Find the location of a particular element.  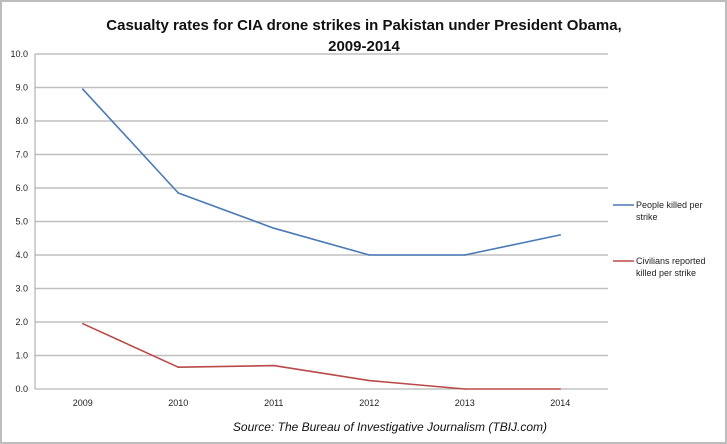

y-tick-label: 1.0 is located at coordinates (21, 356).